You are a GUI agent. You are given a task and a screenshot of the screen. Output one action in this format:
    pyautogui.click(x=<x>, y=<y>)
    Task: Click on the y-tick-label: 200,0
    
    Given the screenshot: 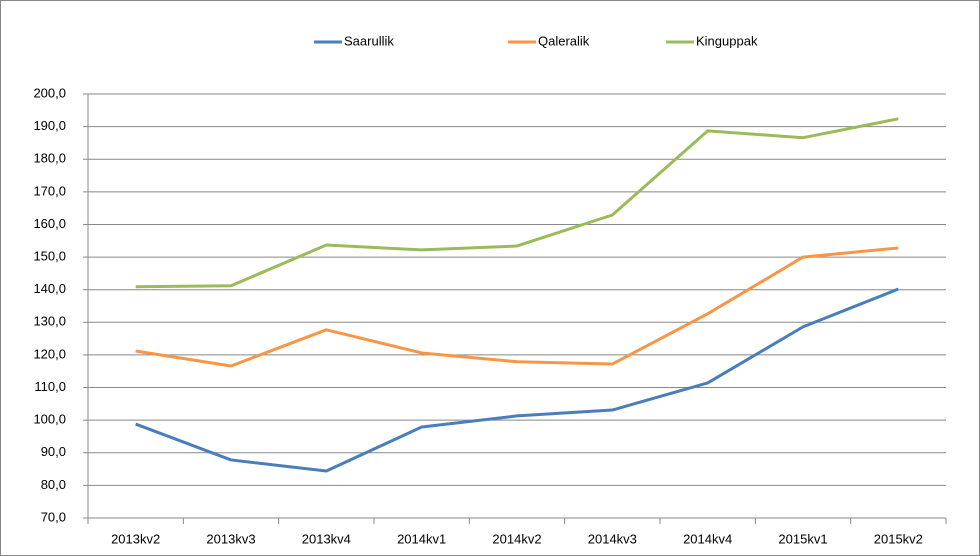 What is the action you would take?
    pyautogui.click(x=49, y=92)
    